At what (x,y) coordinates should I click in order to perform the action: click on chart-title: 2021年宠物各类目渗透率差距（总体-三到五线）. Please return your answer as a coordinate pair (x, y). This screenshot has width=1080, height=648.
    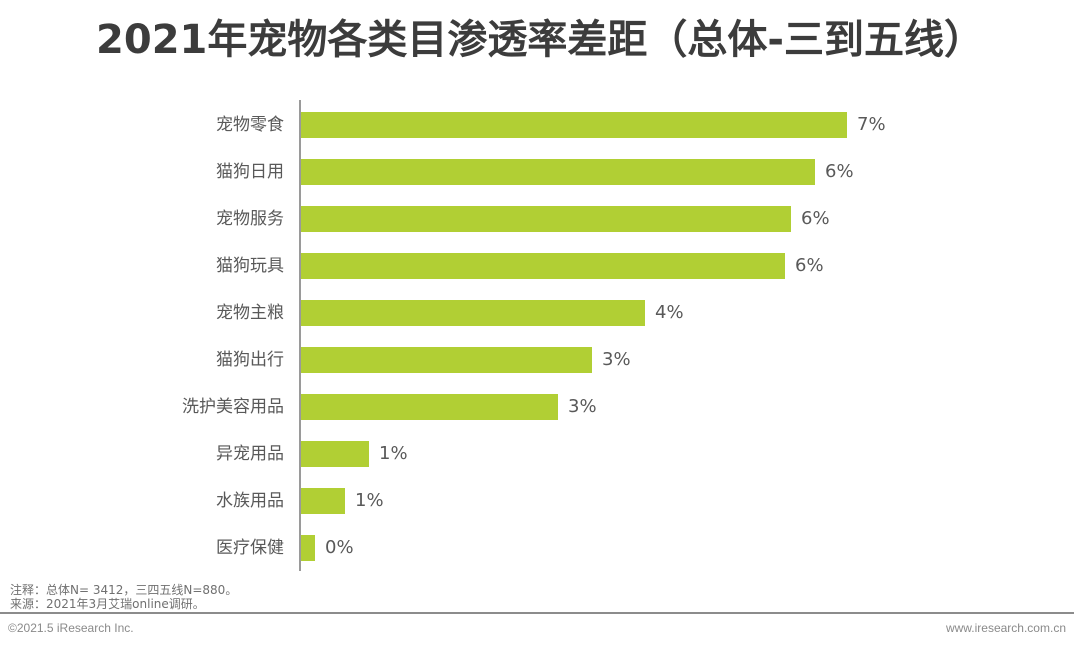
    Looking at the image, I should click on (540, 40).